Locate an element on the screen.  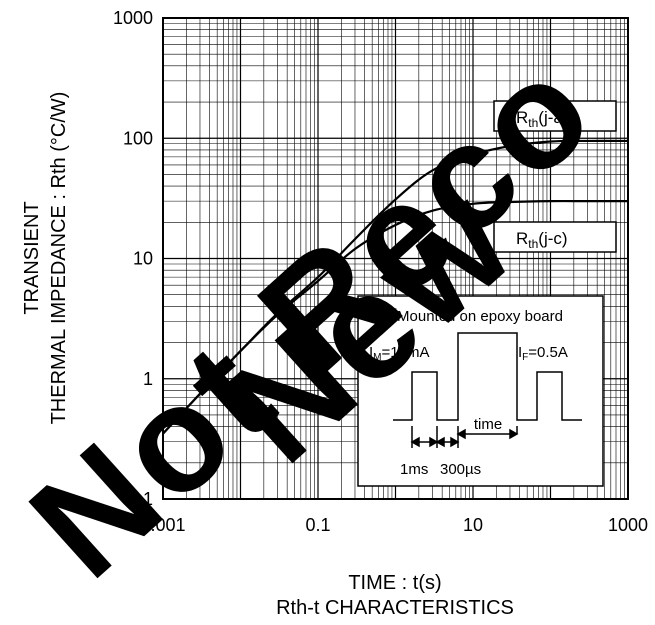
inset-title: Mounted on epoxy board is located at coordinates (480, 316).